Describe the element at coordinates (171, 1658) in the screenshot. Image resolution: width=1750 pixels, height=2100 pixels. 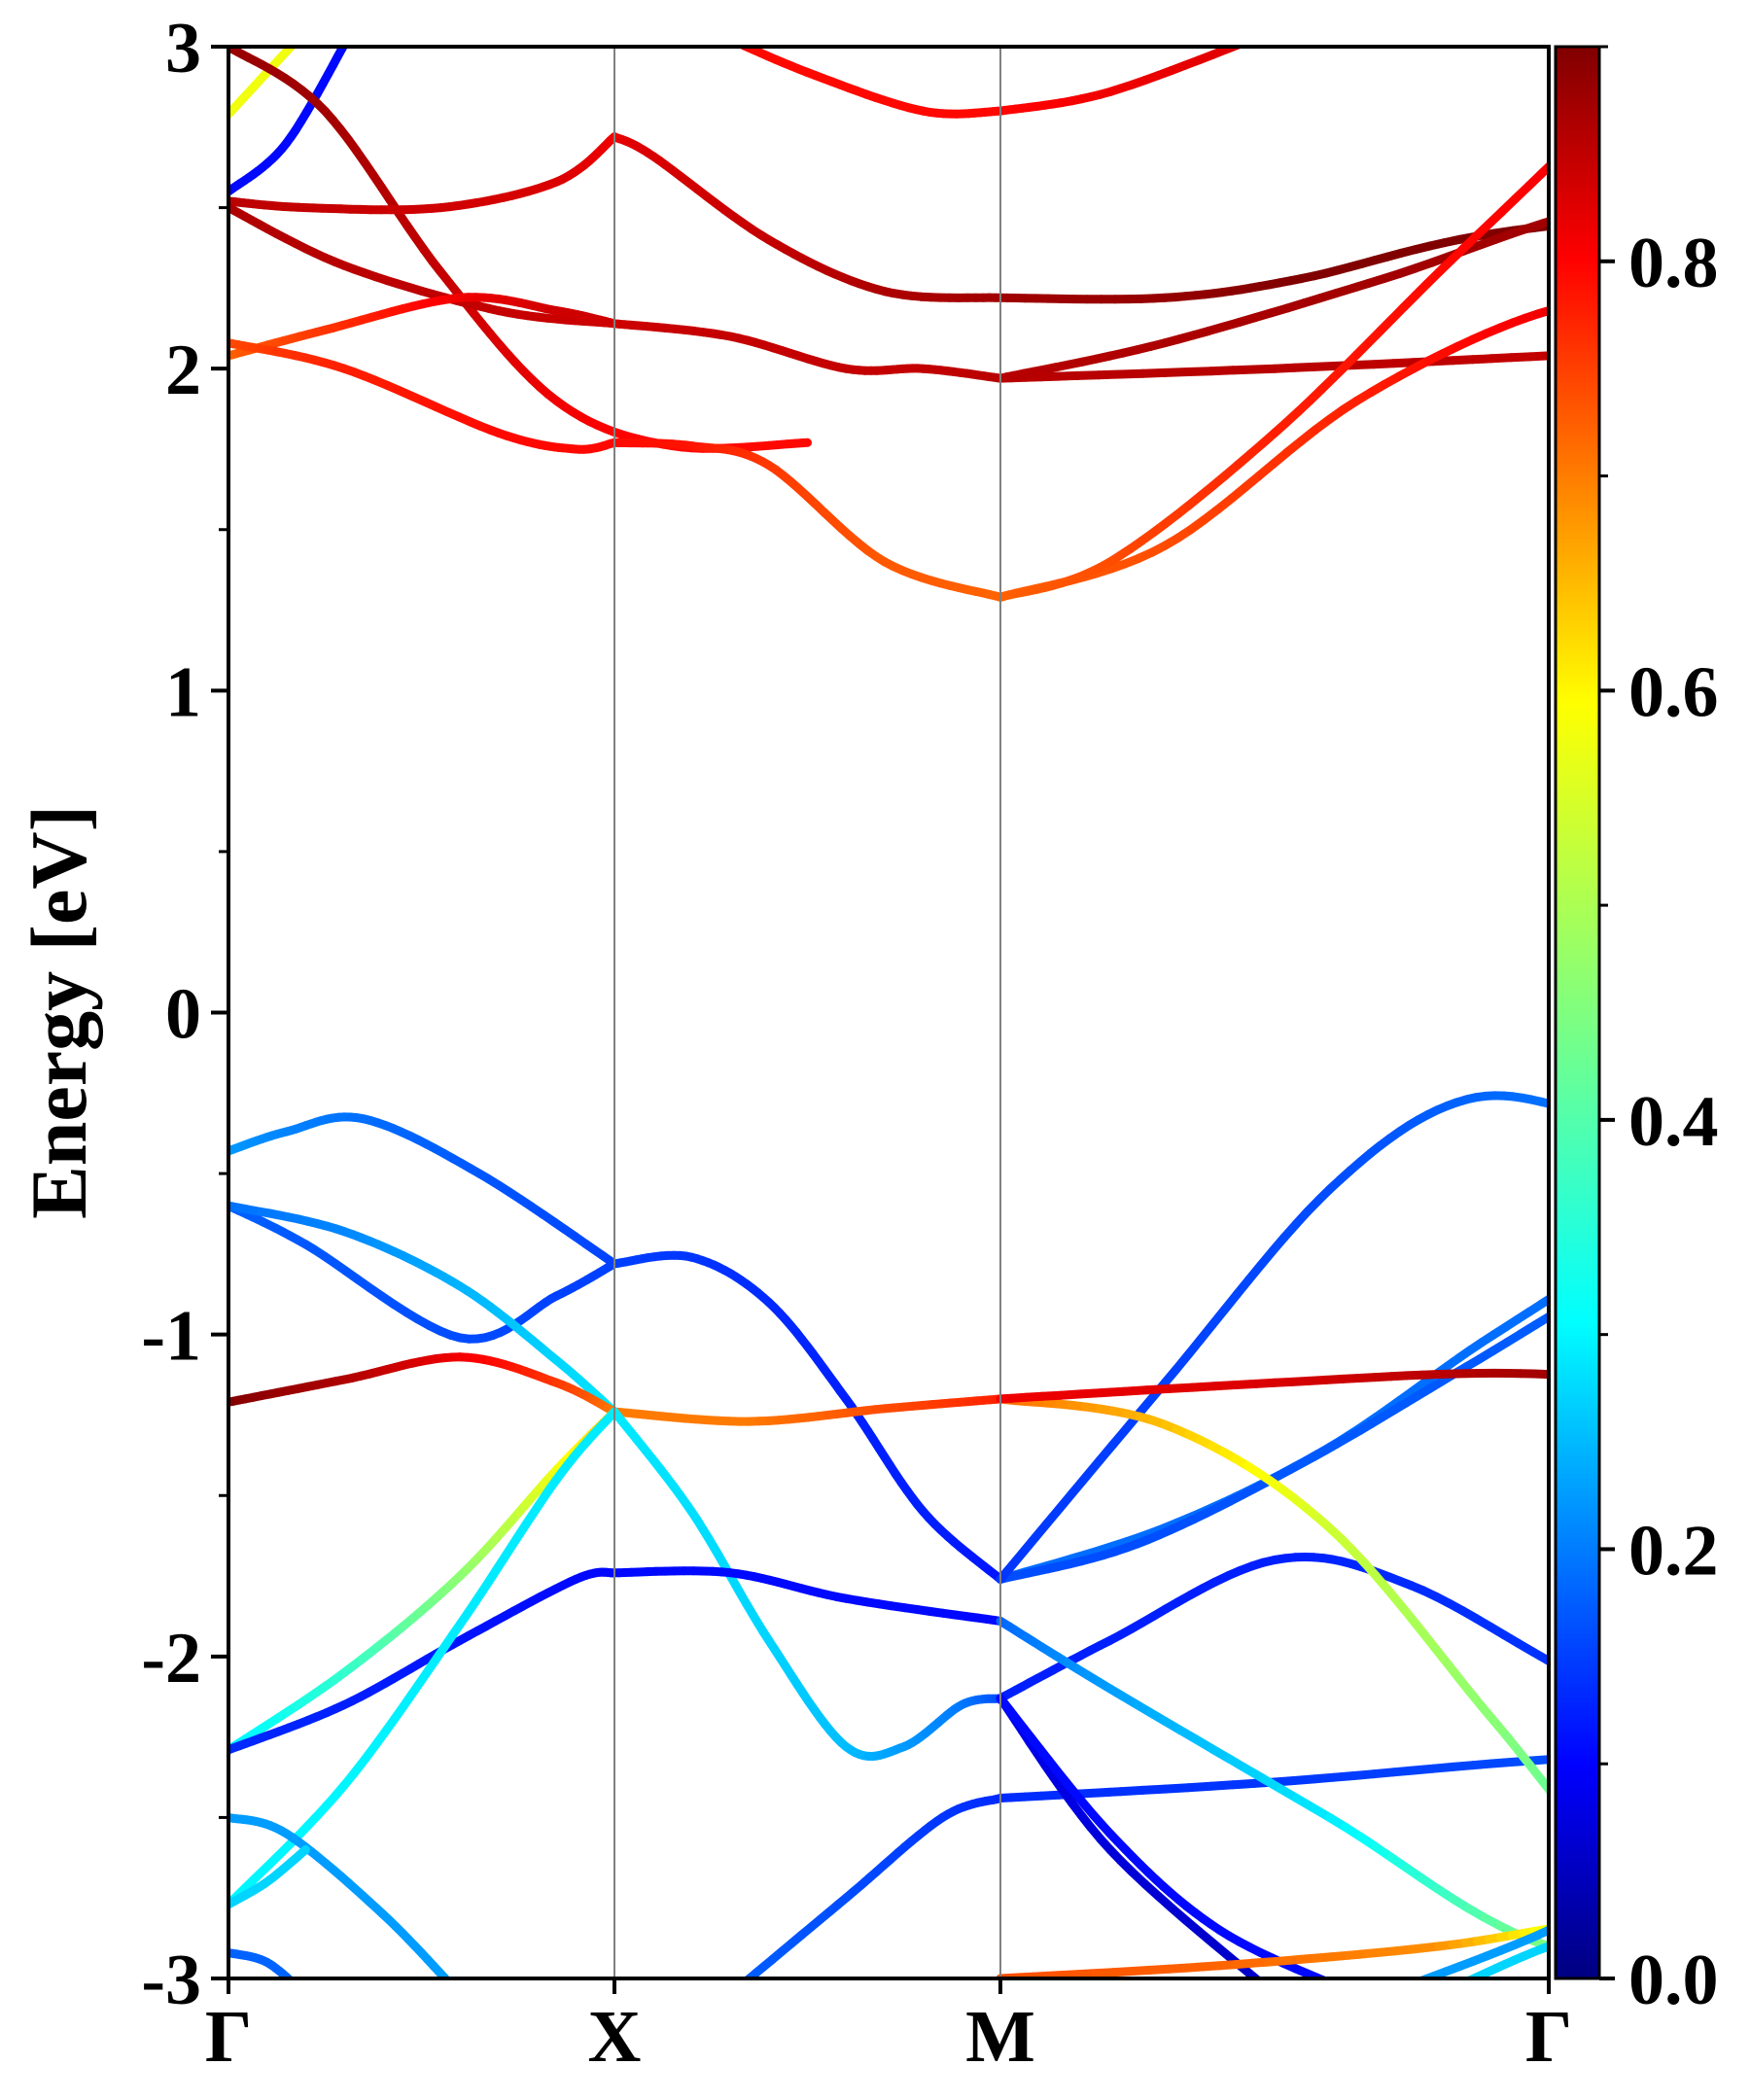
I see `y-tick-label: -2` at that location.